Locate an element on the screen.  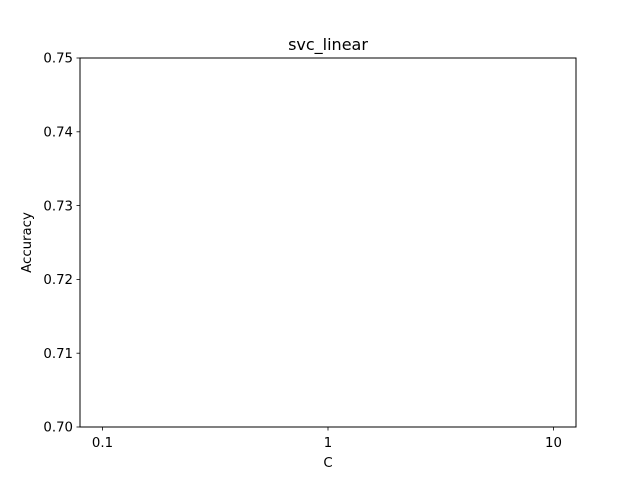
y-axis-ticks: 0.70 0.71 0.72 0.73 0.74 0.75 is located at coordinates (61, 244).